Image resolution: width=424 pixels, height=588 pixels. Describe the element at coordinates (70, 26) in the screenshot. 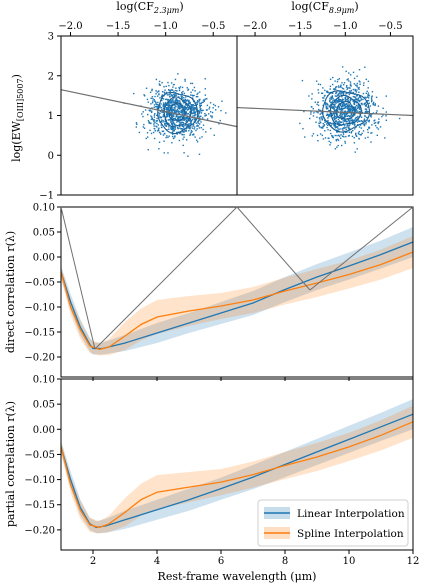

I see `scatter-cf23-xtick-label: −2.0` at that location.